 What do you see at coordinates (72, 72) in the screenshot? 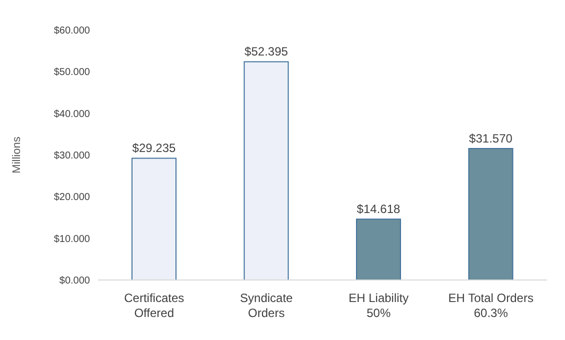
I see `y-tick-label: $50.000` at bounding box center [72, 72].